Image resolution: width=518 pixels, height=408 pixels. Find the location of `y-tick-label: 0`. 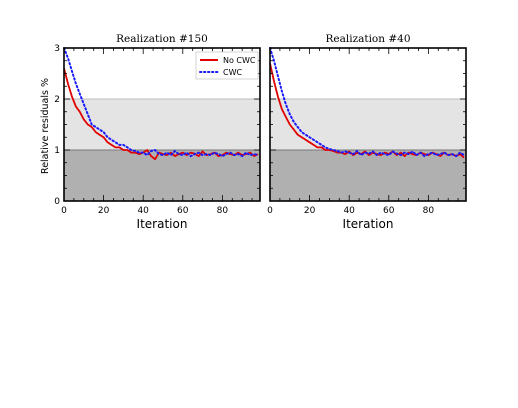

y-tick-label: 0 is located at coordinates (57, 202).